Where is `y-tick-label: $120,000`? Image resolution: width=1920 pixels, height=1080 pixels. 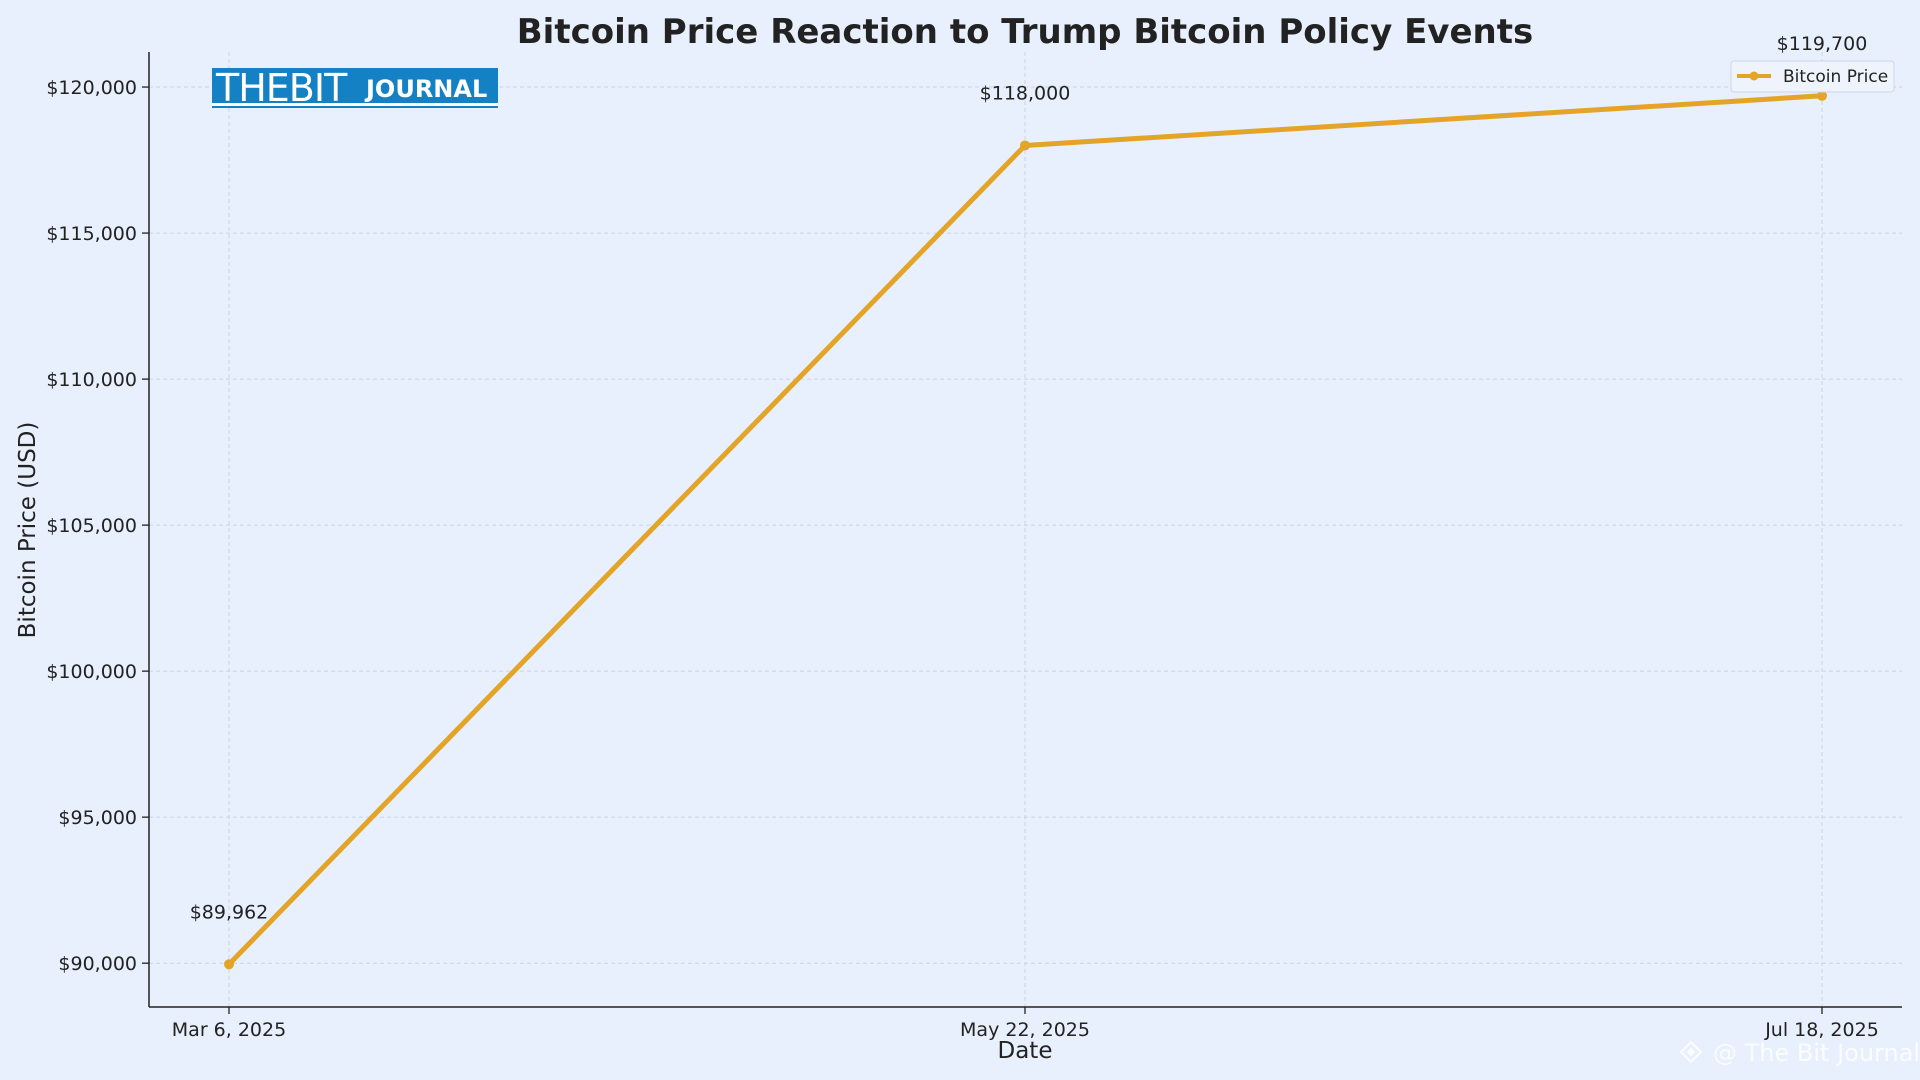
y-tick-label: $120,000 is located at coordinates (91, 88).